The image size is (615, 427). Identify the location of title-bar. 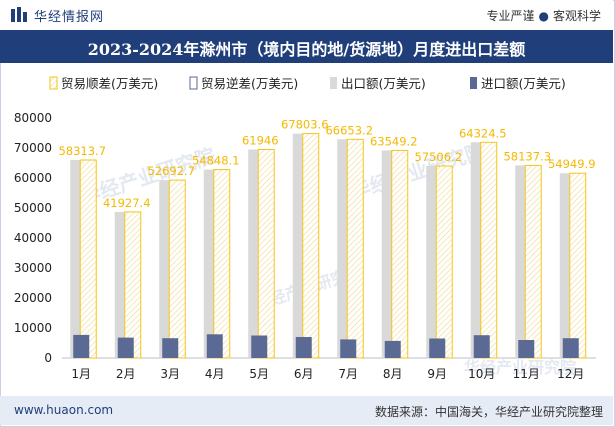
(306, 46).